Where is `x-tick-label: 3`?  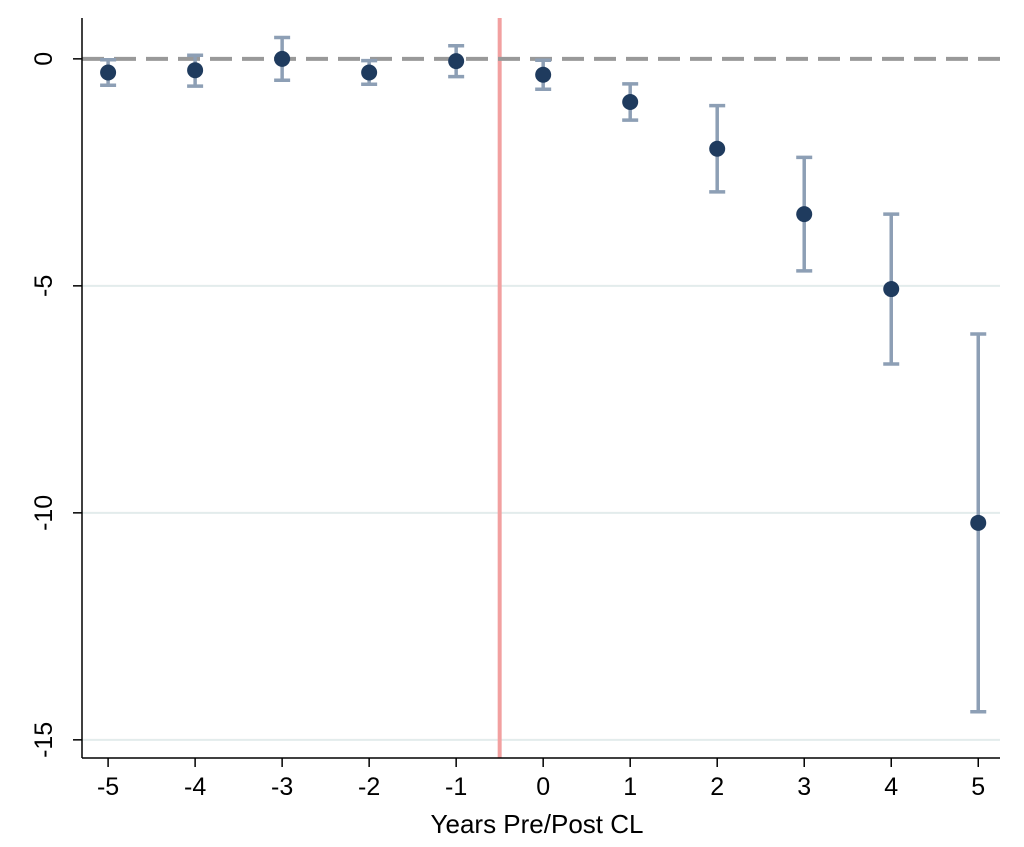
x-tick-label: 3 is located at coordinates (804, 787).